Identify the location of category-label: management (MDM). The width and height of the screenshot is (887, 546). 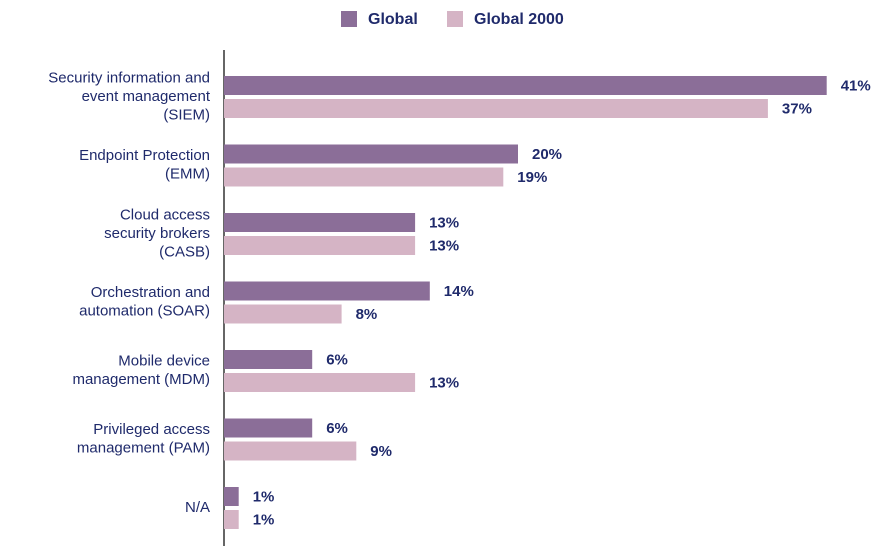
(141, 379).